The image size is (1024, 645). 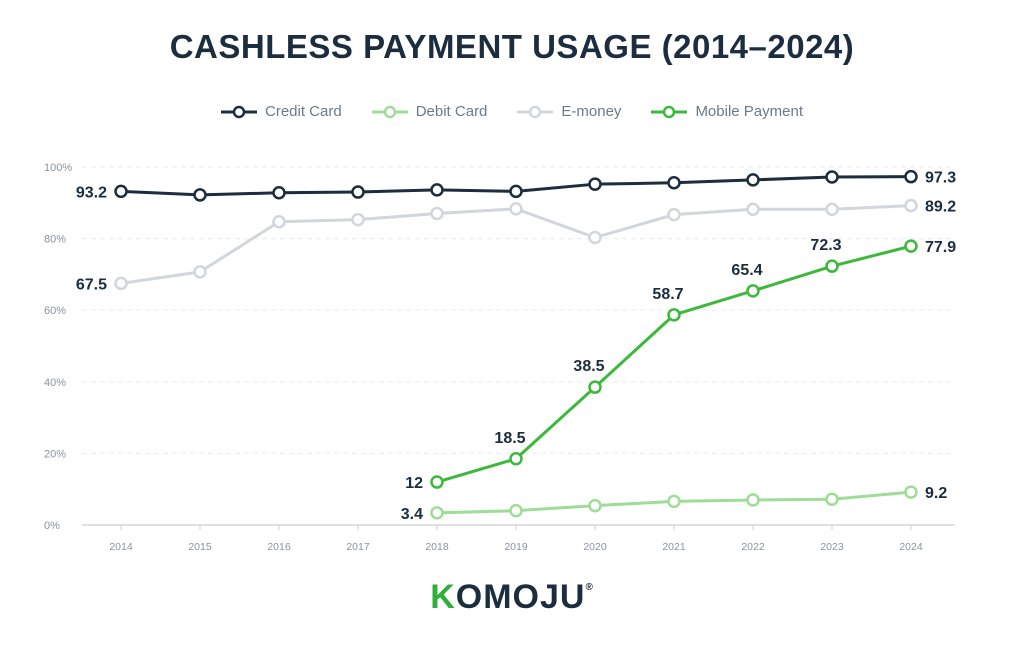 I want to click on x-tick-label: 2020, so click(x=595, y=547).